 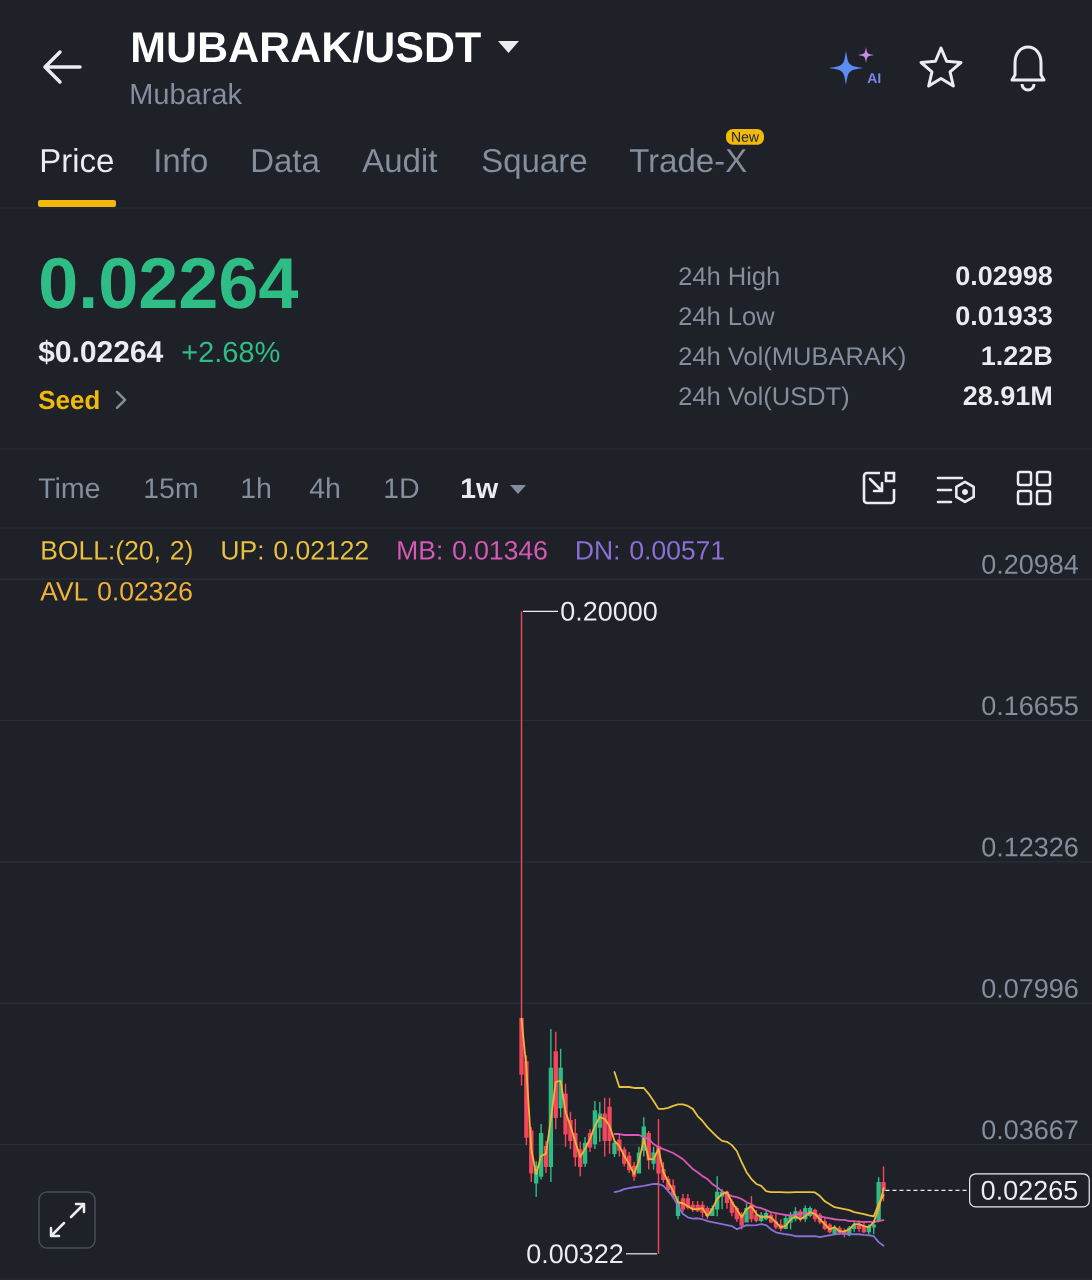 What do you see at coordinates (792, 358) in the screenshot?
I see `text: 24h Vol(MUBARAK)` at bounding box center [792, 358].